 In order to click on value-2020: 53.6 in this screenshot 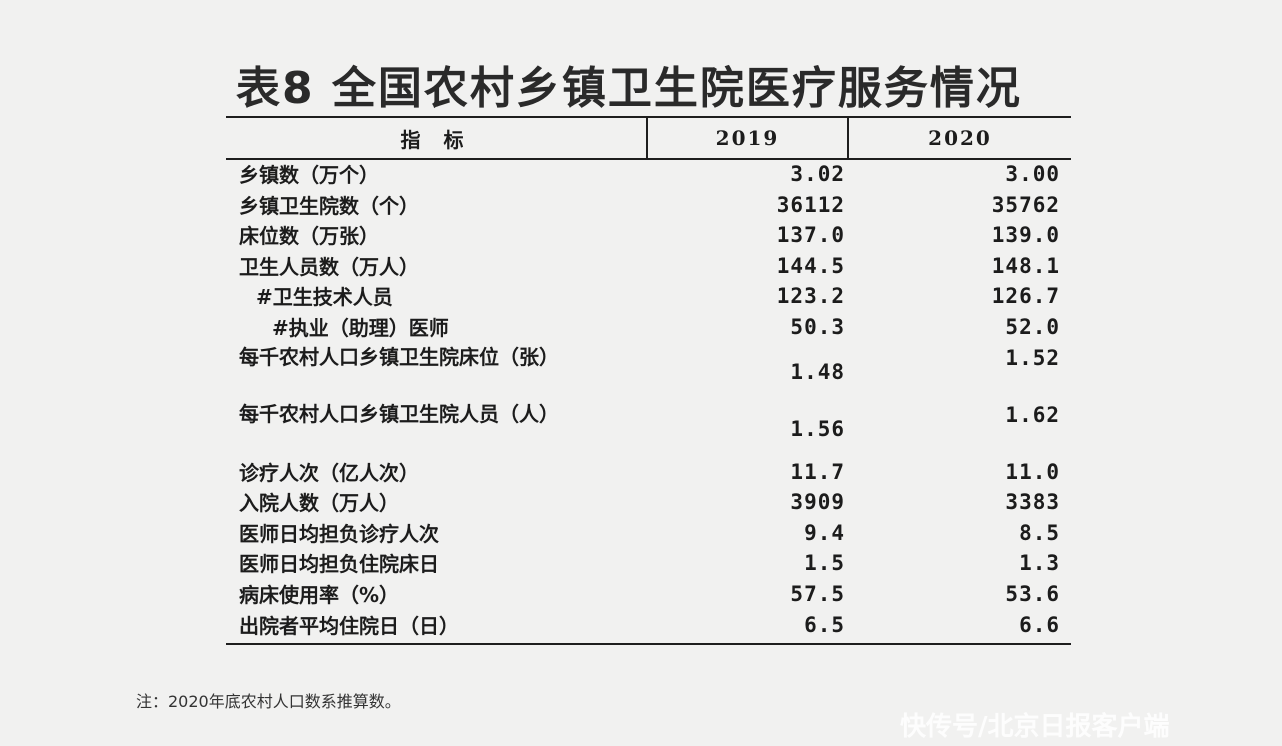, I will do `click(1032, 593)`.